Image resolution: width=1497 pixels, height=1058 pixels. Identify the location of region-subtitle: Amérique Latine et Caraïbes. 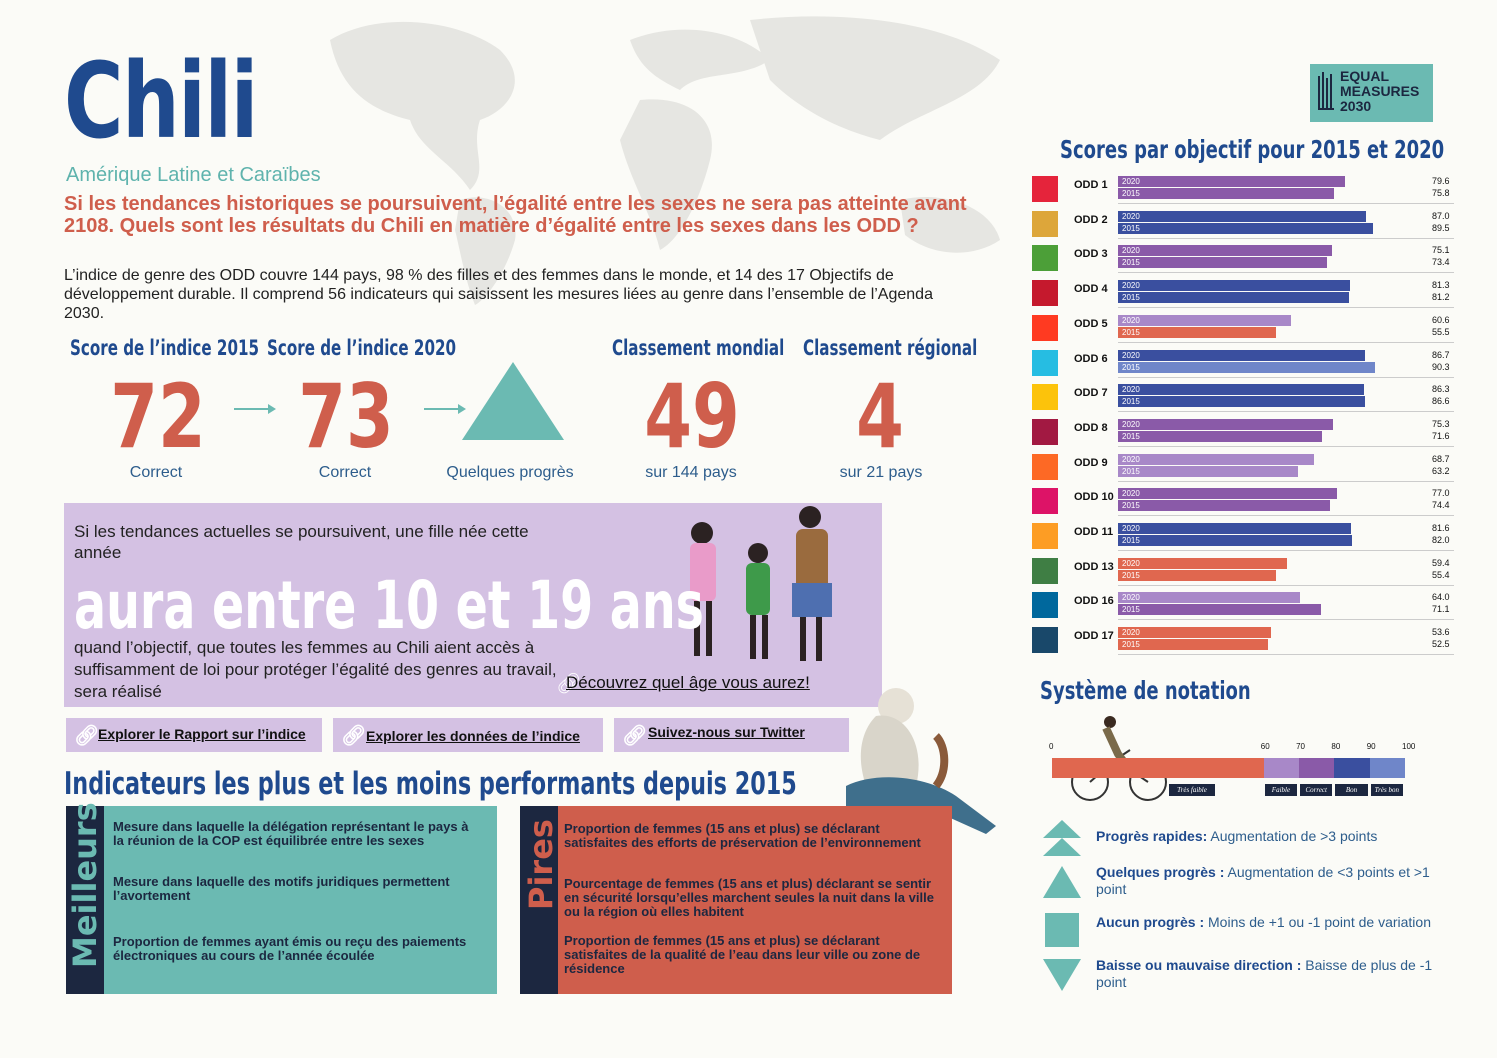
(193, 175).